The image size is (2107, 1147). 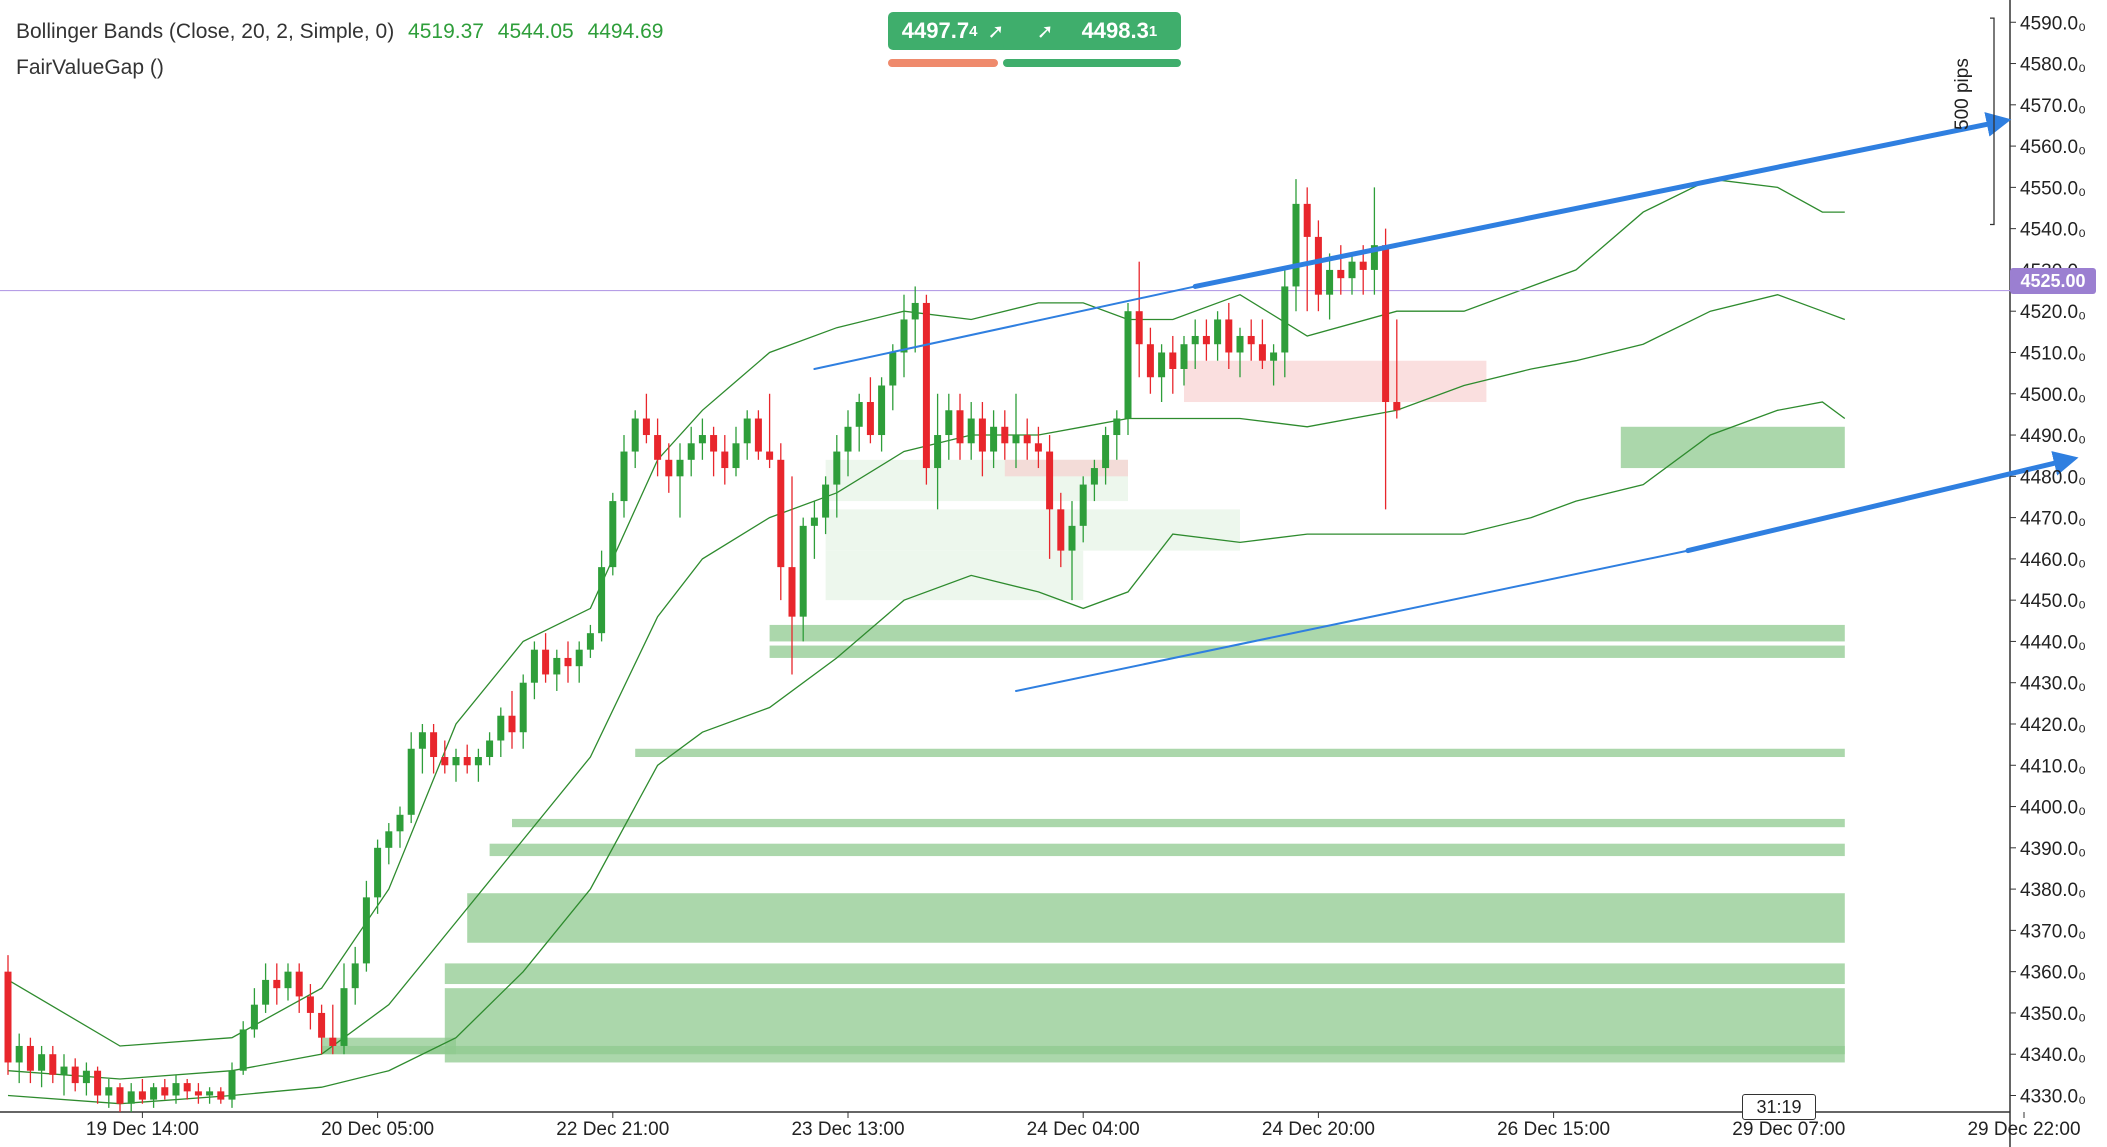 I want to click on sell-price-sub: 4, so click(x=973, y=31).